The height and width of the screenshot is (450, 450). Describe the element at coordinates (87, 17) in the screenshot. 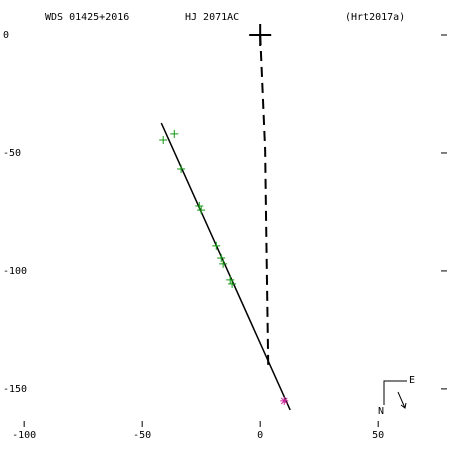

I see `chart-title: WDS 01425+2016` at that location.